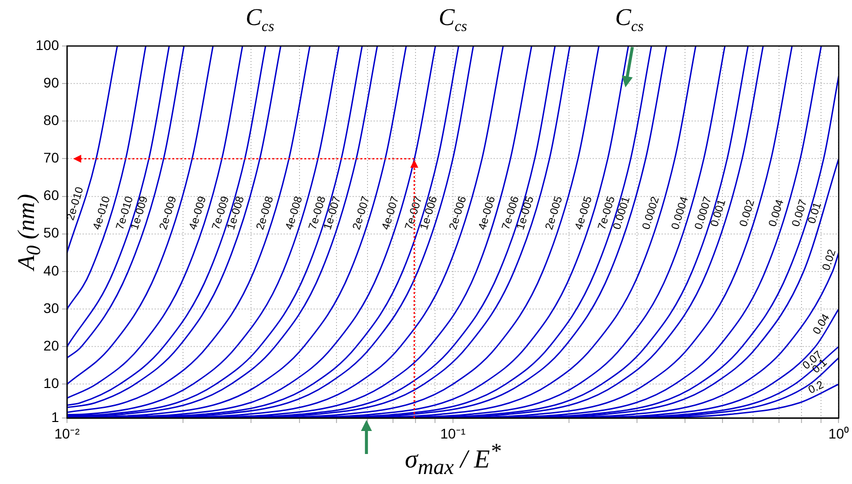  Describe the element at coordinates (51, 158) in the screenshot. I see `y-tick-label: 70` at that location.